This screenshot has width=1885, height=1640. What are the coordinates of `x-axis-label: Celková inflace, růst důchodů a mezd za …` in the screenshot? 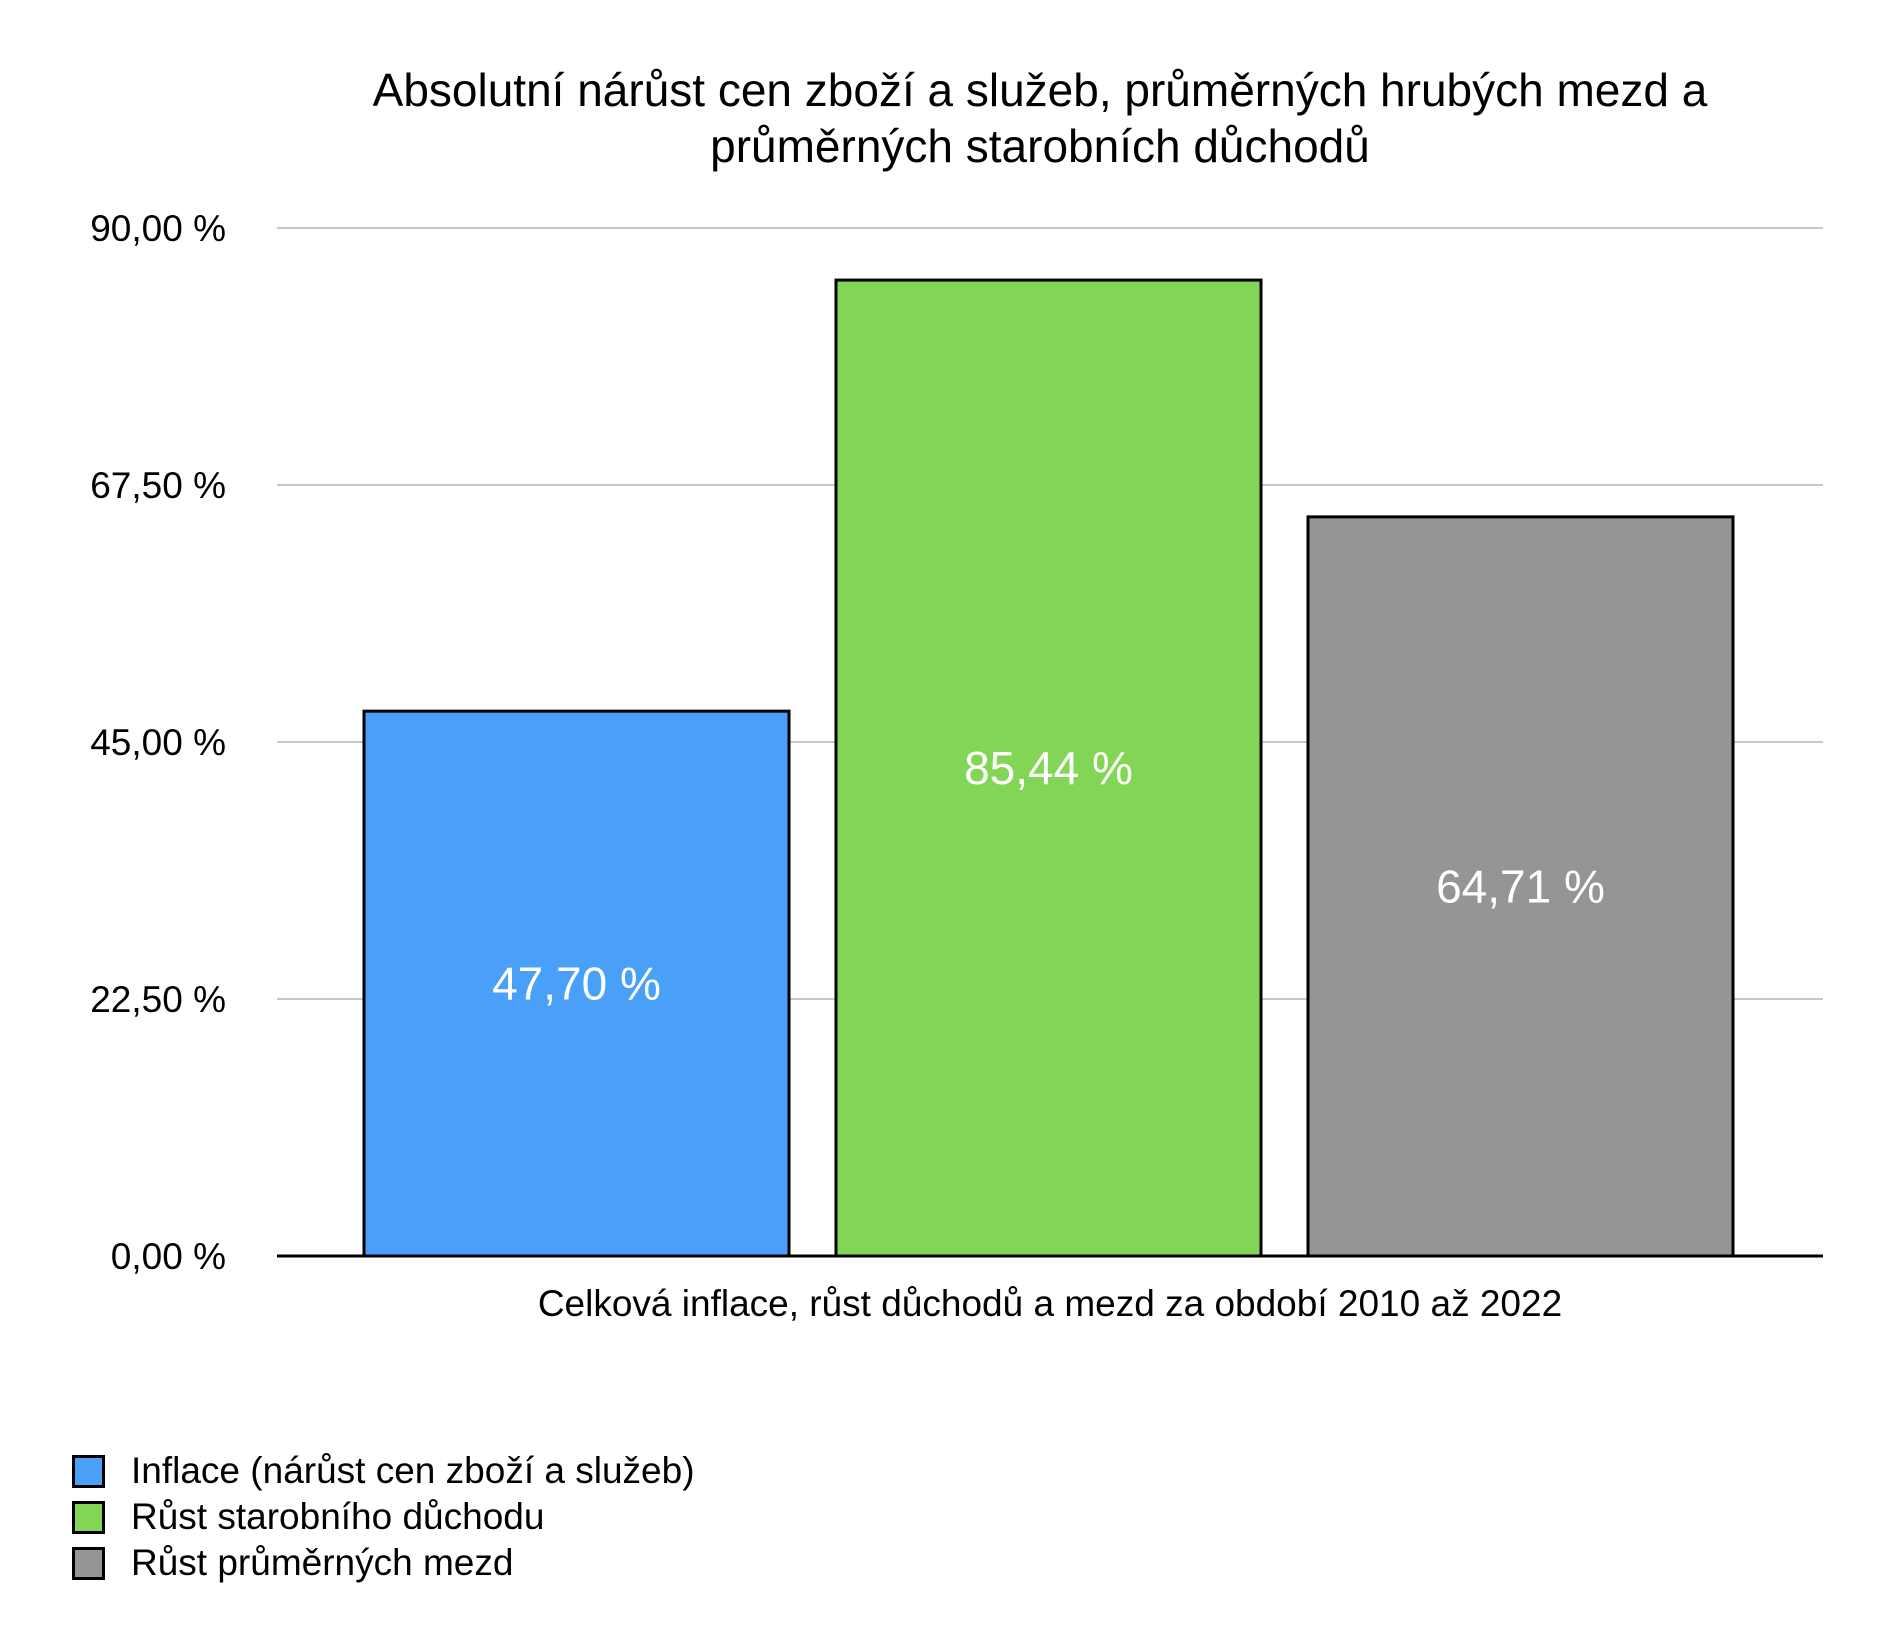 It's located at (1050, 1303).